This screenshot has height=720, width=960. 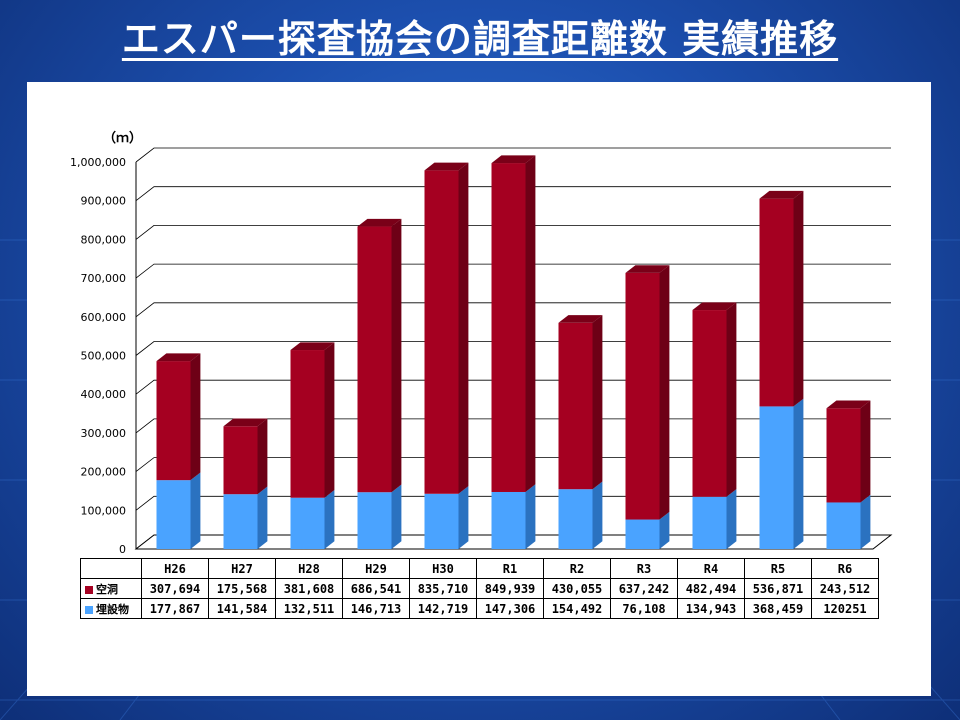 I want to click on table-cell-kudo: 686,541, so click(x=376, y=588).